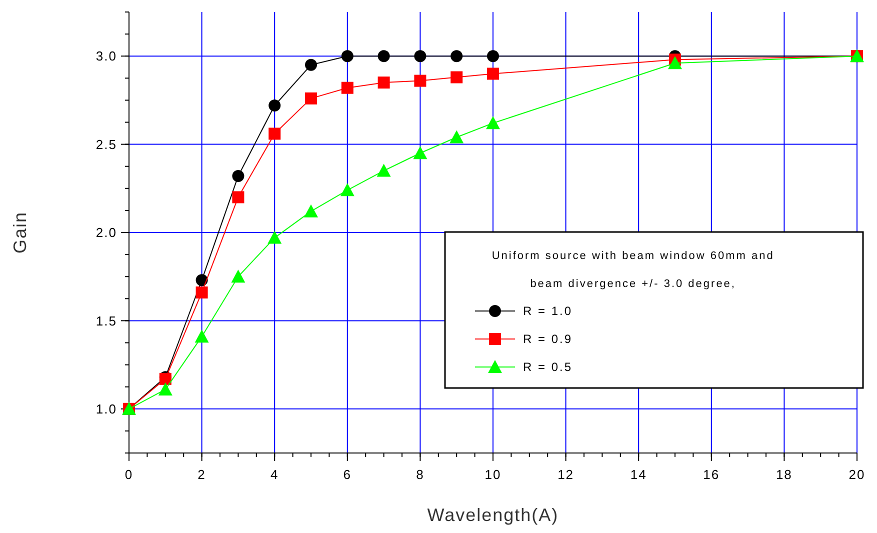  I want to click on y-axis-title: Gain, so click(20, 232).